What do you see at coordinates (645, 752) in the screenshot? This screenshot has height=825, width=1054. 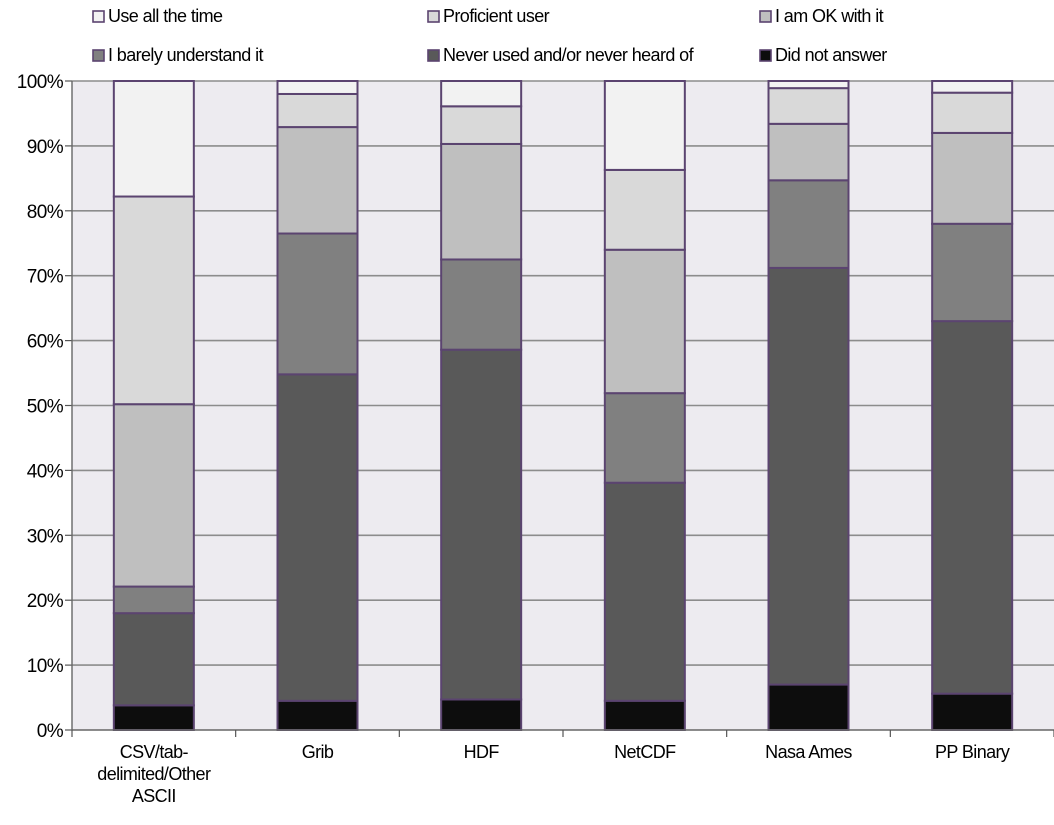 I see `x-category-label: NetCDF` at bounding box center [645, 752].